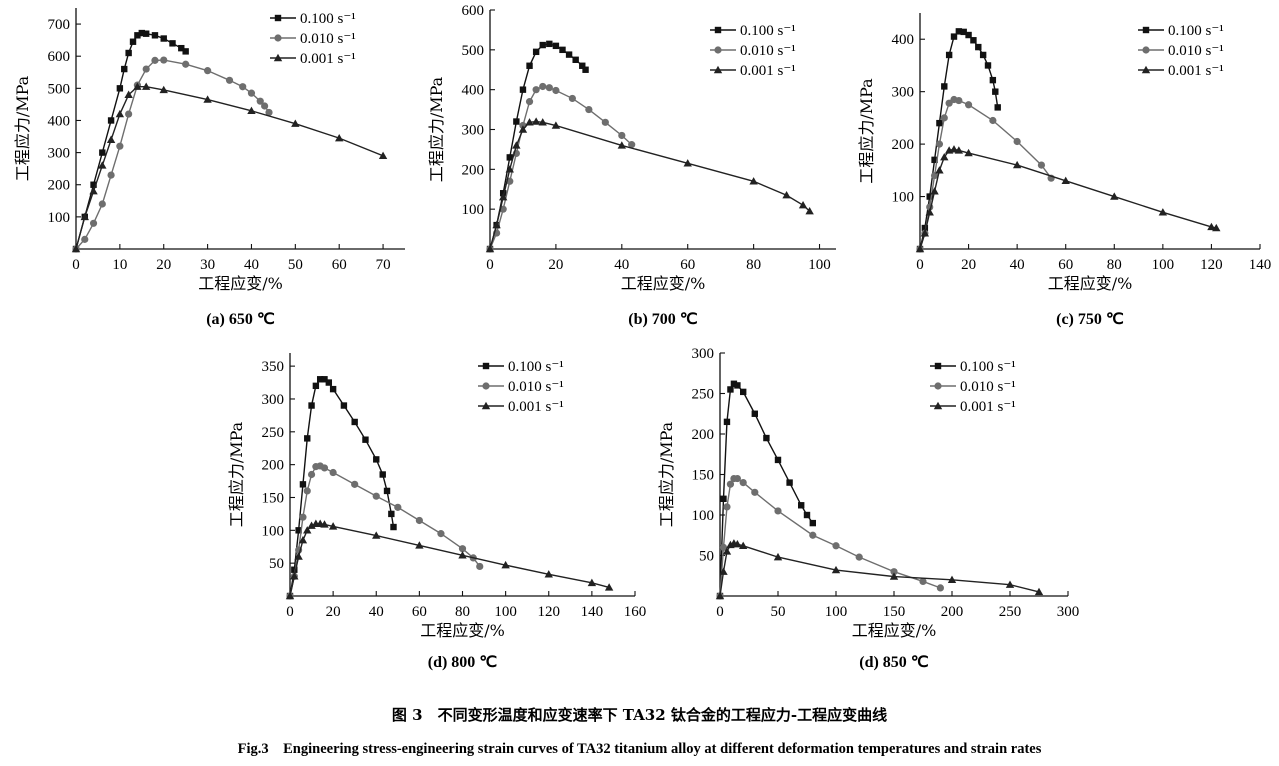  I want to click on y-tick-label: 50, so click(276, 564).